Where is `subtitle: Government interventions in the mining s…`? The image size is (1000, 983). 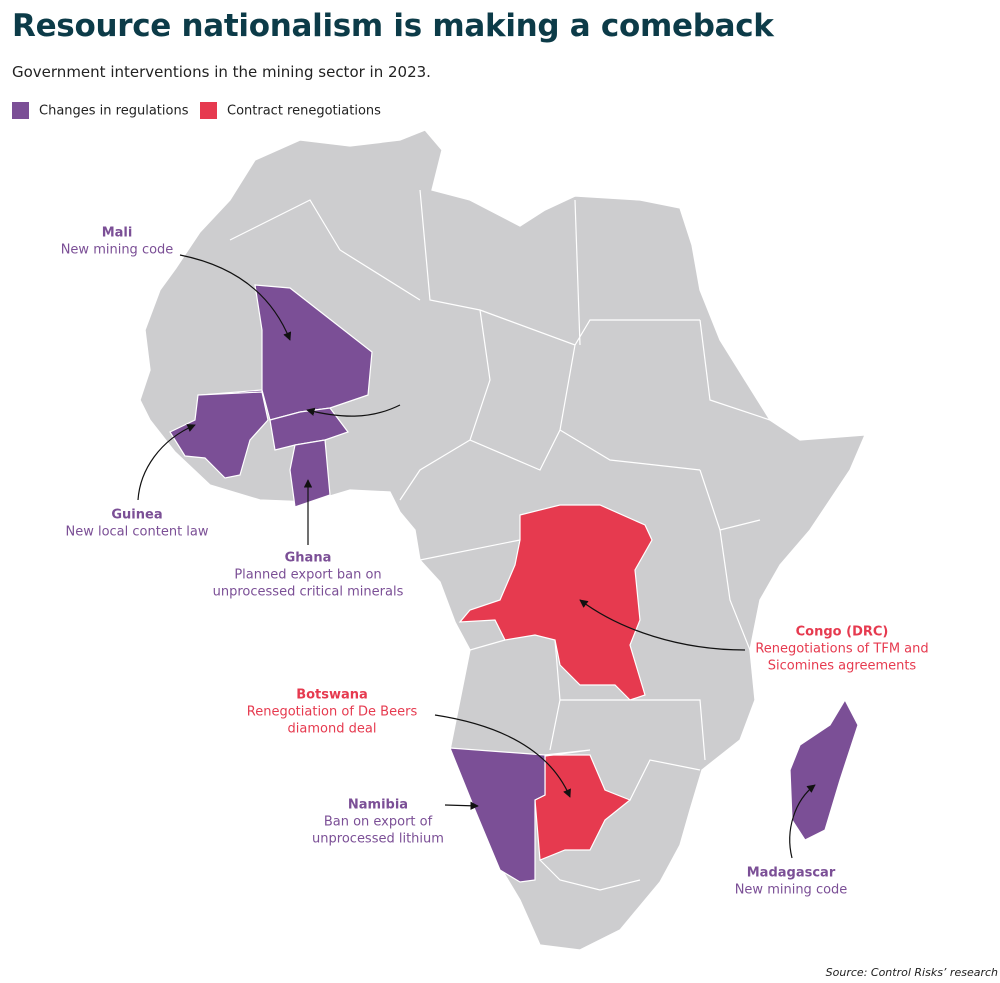
subtitle: Government interventions in the mining s… is located at coordinates (221, 72).